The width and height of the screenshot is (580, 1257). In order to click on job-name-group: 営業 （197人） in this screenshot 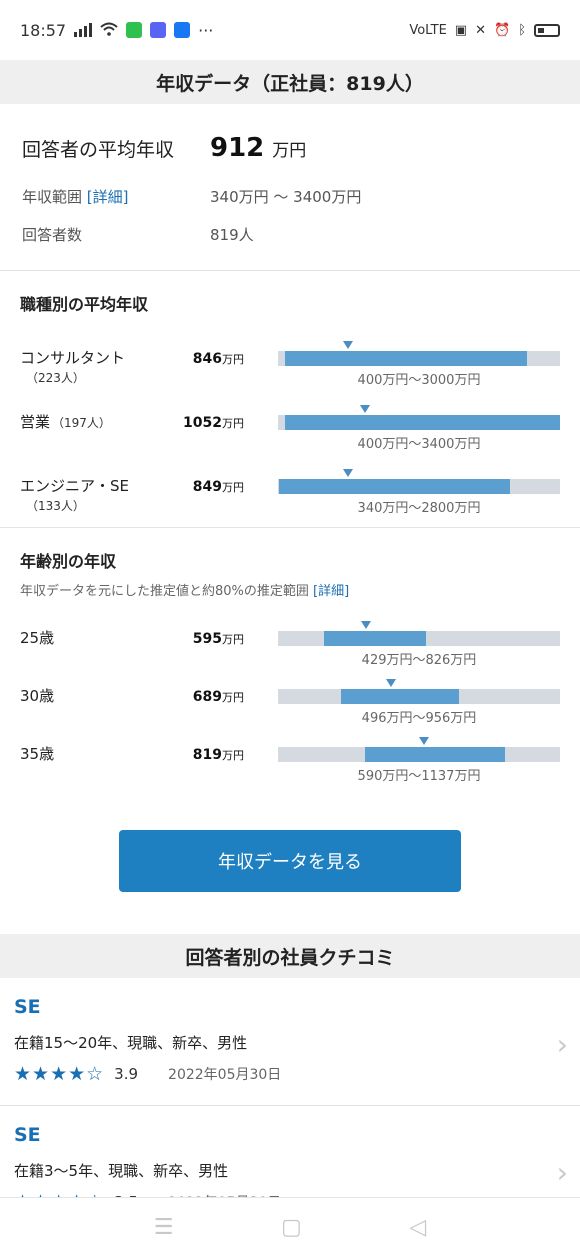, I will do `click(65, 421)`.